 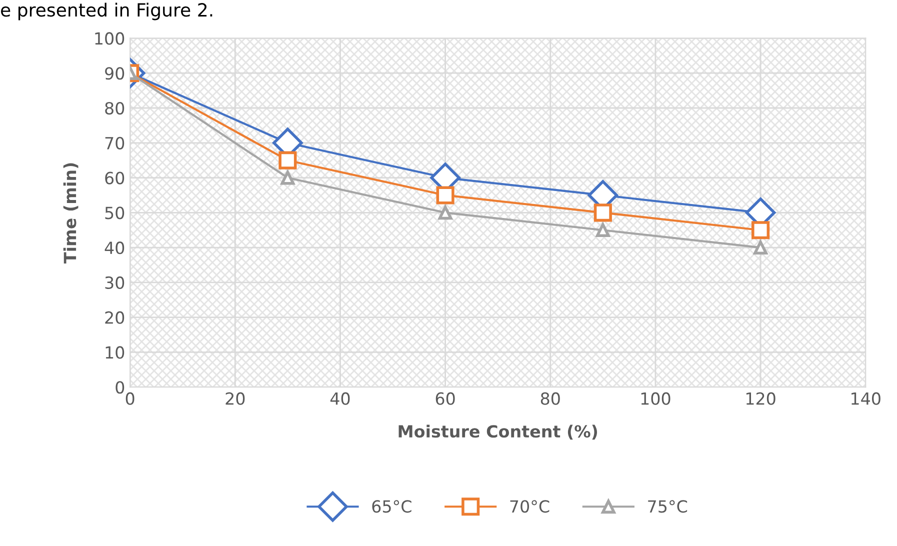 What do you see at coordinates (761, 398) in the screenshot?
I see `x-tick-label: 120` at bounding box center [761, 398].